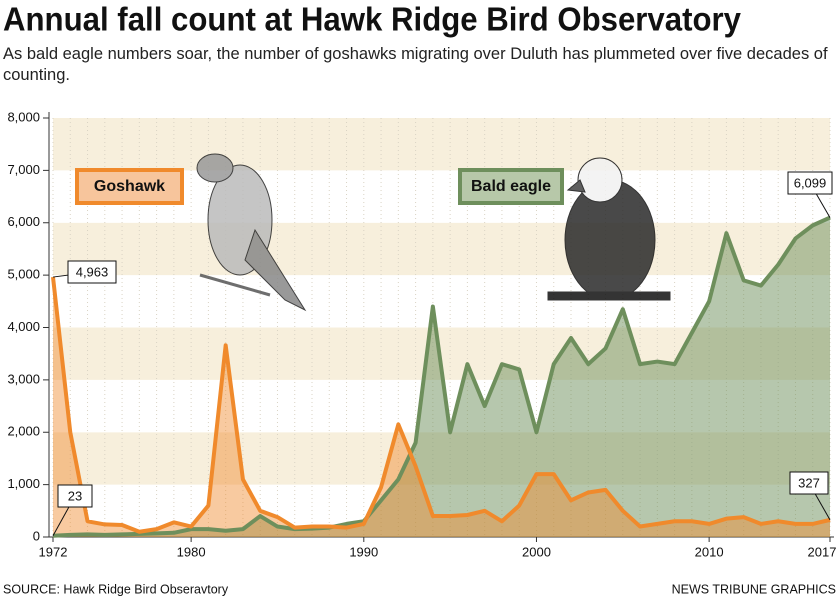 The image size is (840, 601). I want to click on x-tick-label: 2000, so click(536, 551).